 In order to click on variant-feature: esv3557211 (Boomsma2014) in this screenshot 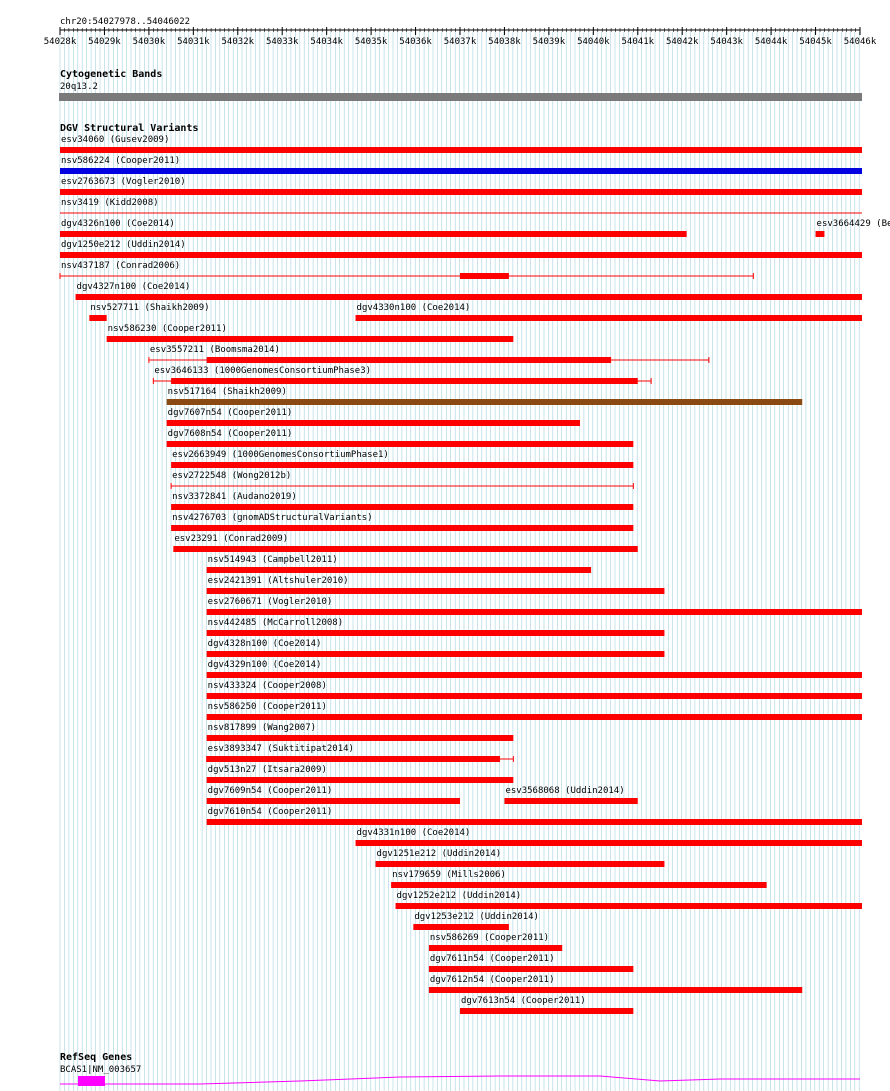, I will do `click(429, 354)`.